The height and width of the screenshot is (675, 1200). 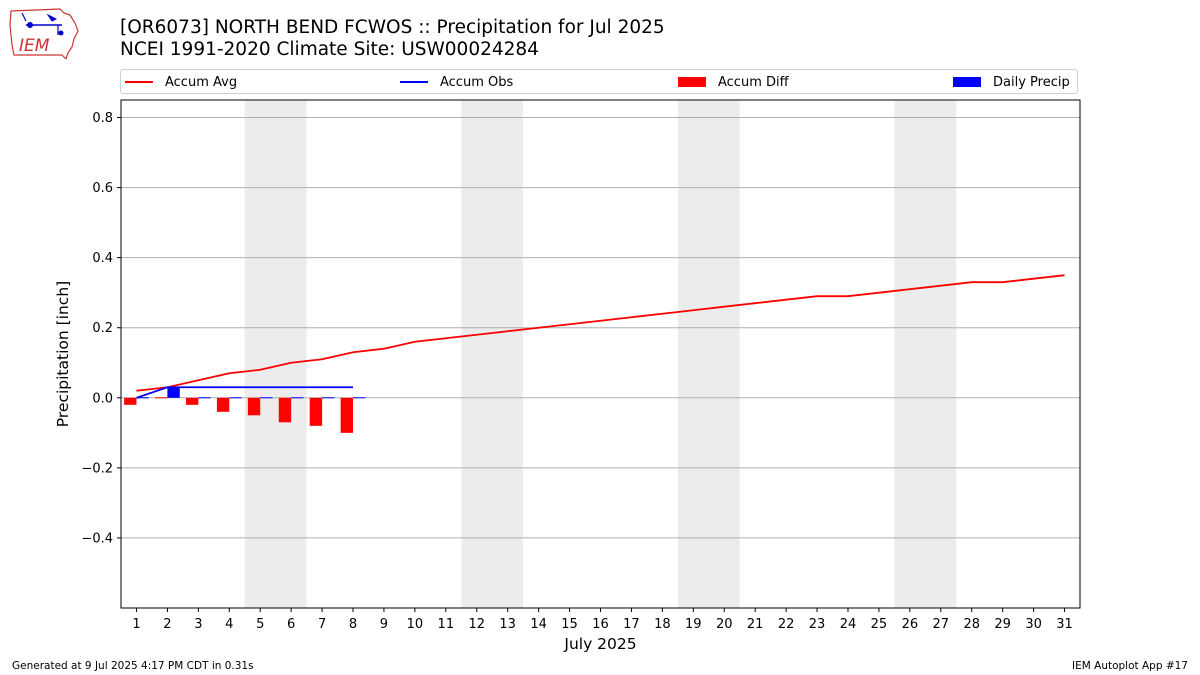 What do you see at coordinates (329, 49) in the screenshot?
I see `title-line-2: NCEI 1991-2020 Climate Site: USW00024284` at bounding box center [329, 49].